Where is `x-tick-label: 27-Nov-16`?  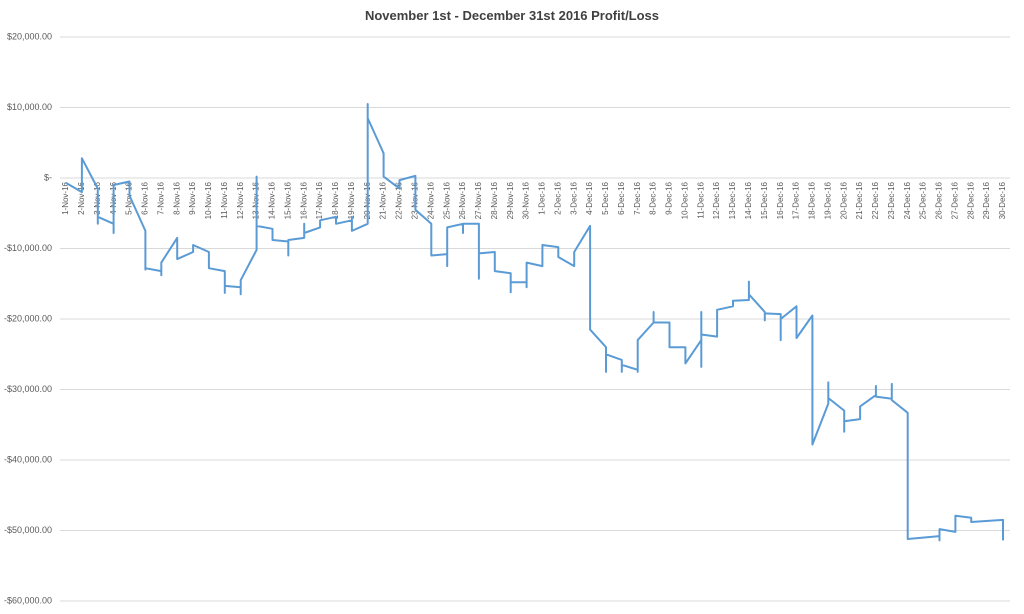 x-tick-label: 27-Nov-16 is located at coordinates (478, 200).